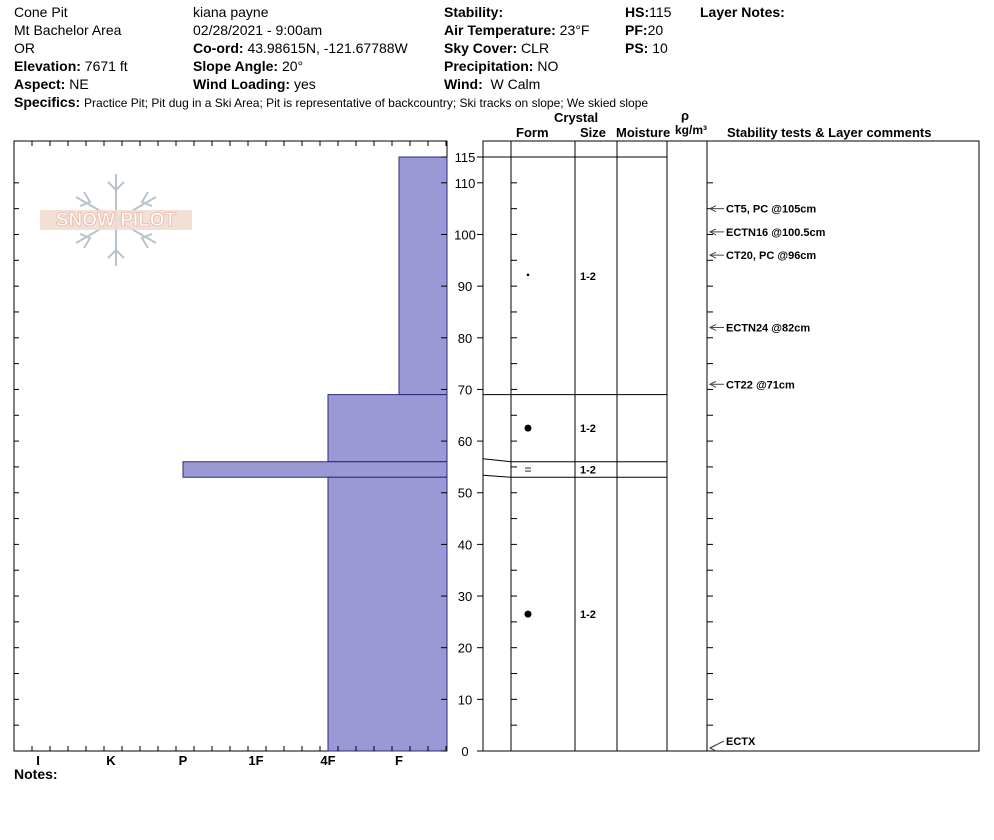 Image resolution: width=994 pixels, height=840 pixels. What do you see at coordinates (465, 183) in the screenshot?
I see `height-tick-label: 110` at bounding box center [465, 183].